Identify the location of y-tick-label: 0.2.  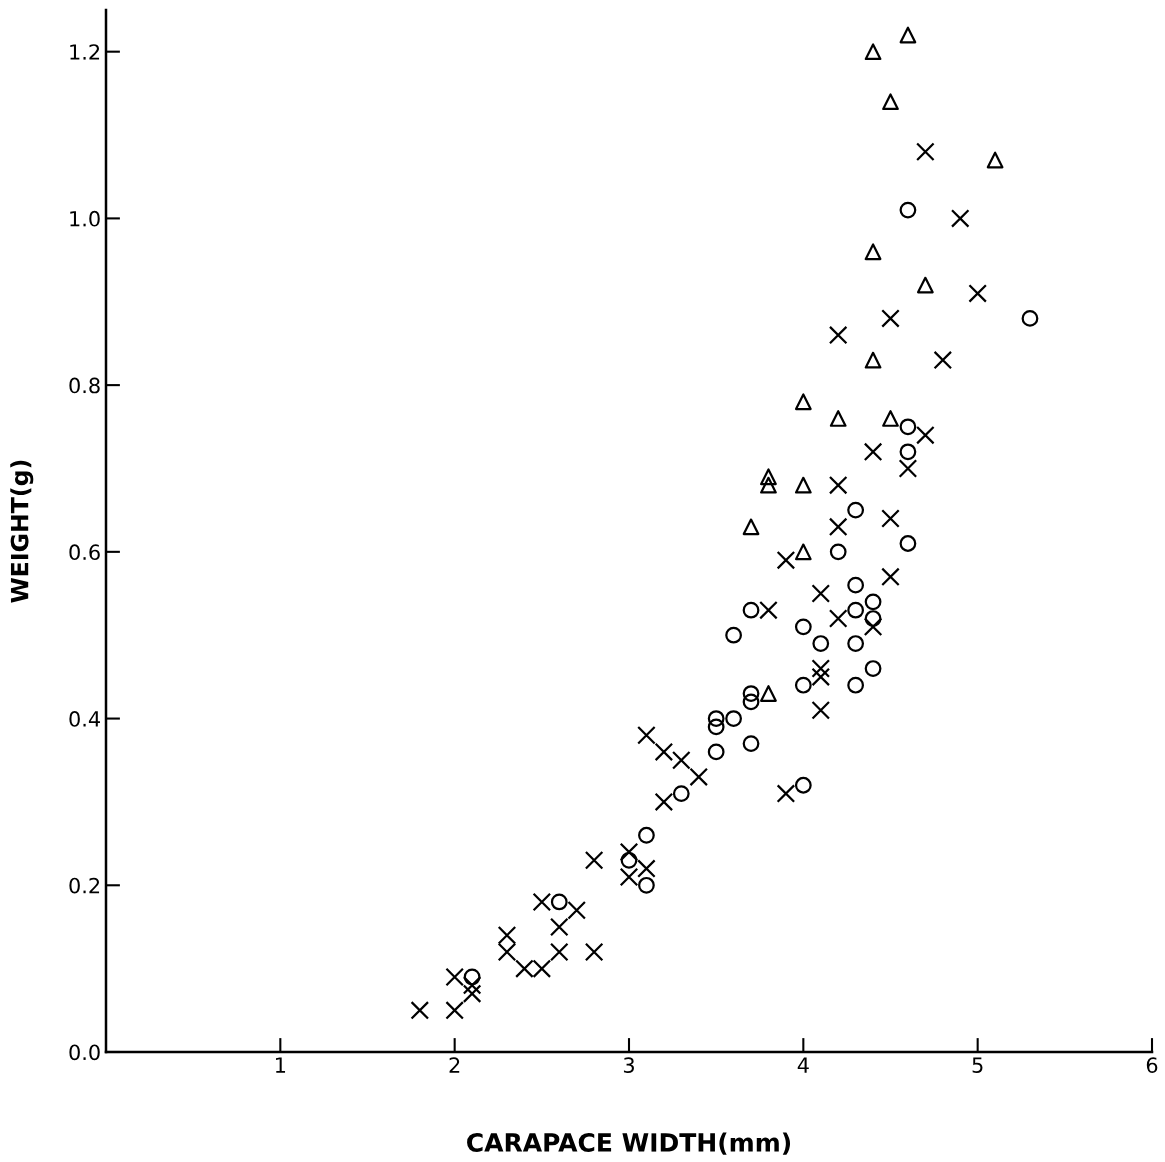
(84, 885).